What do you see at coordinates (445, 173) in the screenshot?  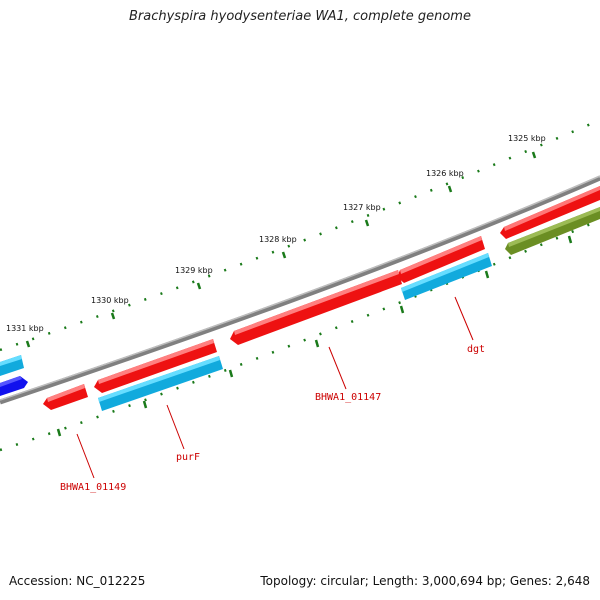 I see `ruler-label-1326: 1326 kbp` at bounding box center [445, 173].